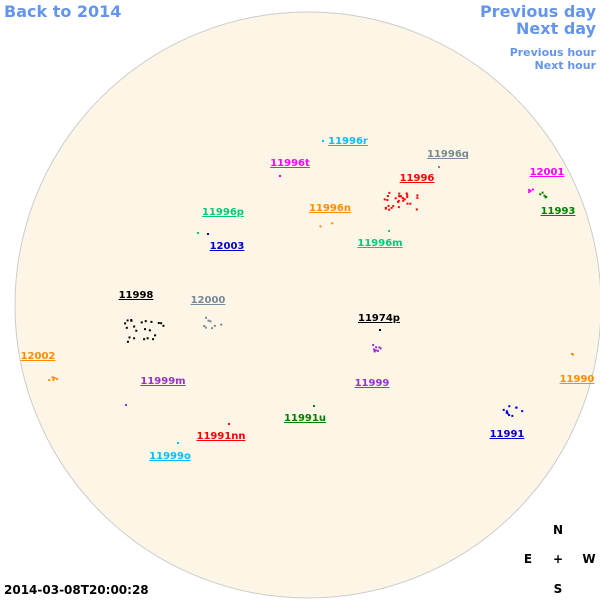  I want to click on region-label: 11974p, so click(379, 318).